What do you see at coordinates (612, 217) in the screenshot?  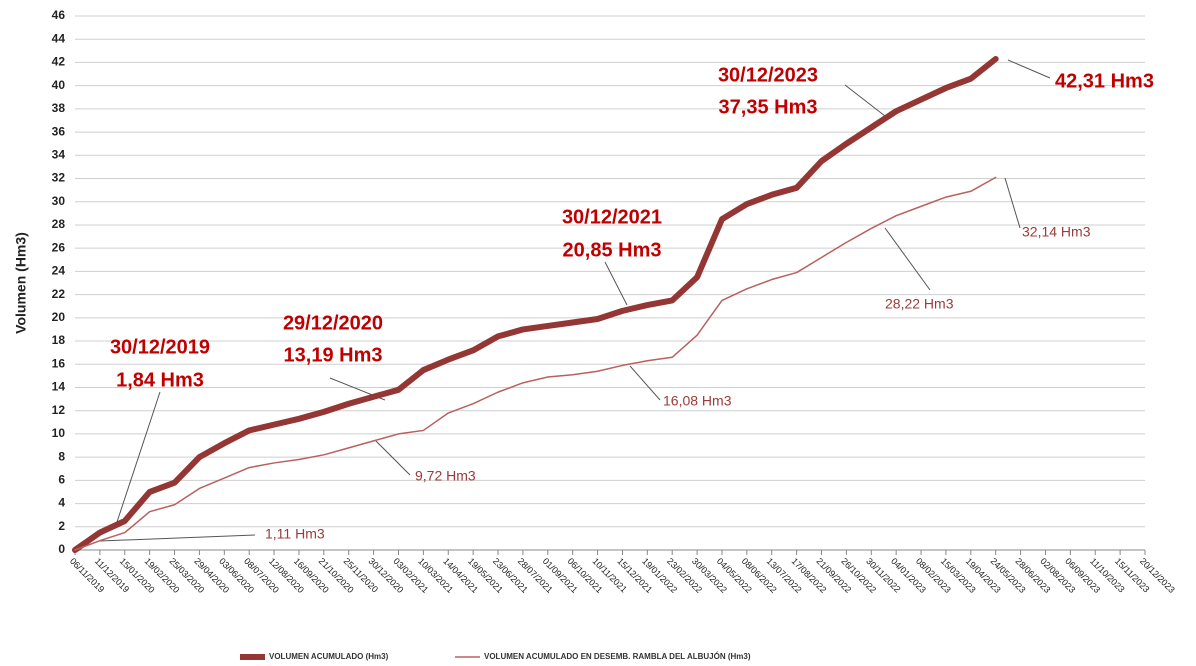 I see `annotation: 30/12/2021` at bounding box center [612, 217].